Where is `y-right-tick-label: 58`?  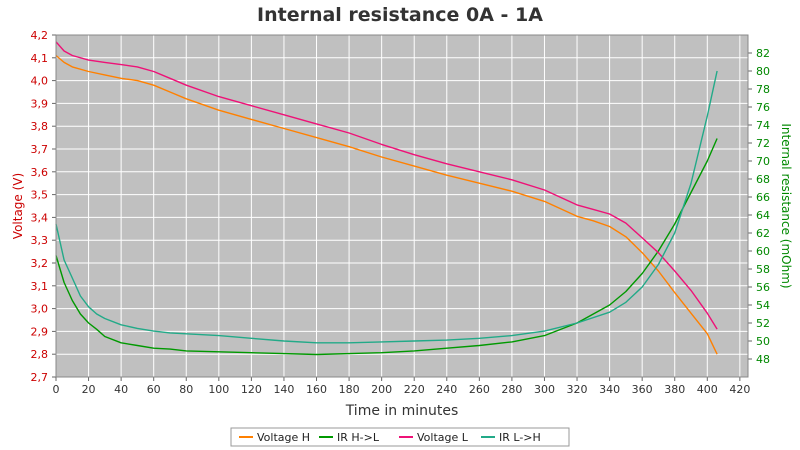
y-right-tick-label: 58 is located at coordinates (763, 269).